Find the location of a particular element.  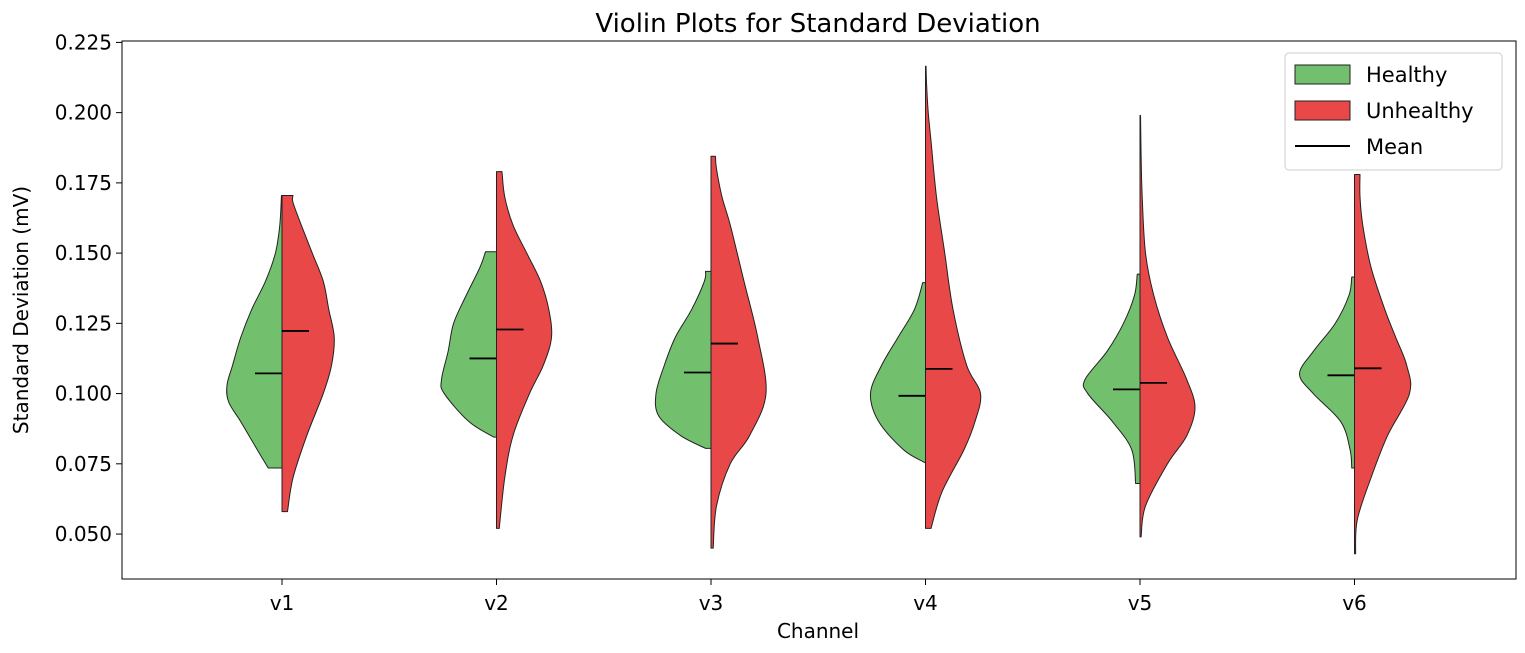

violin-healthy-v4 is located at coordinates (897, 372).